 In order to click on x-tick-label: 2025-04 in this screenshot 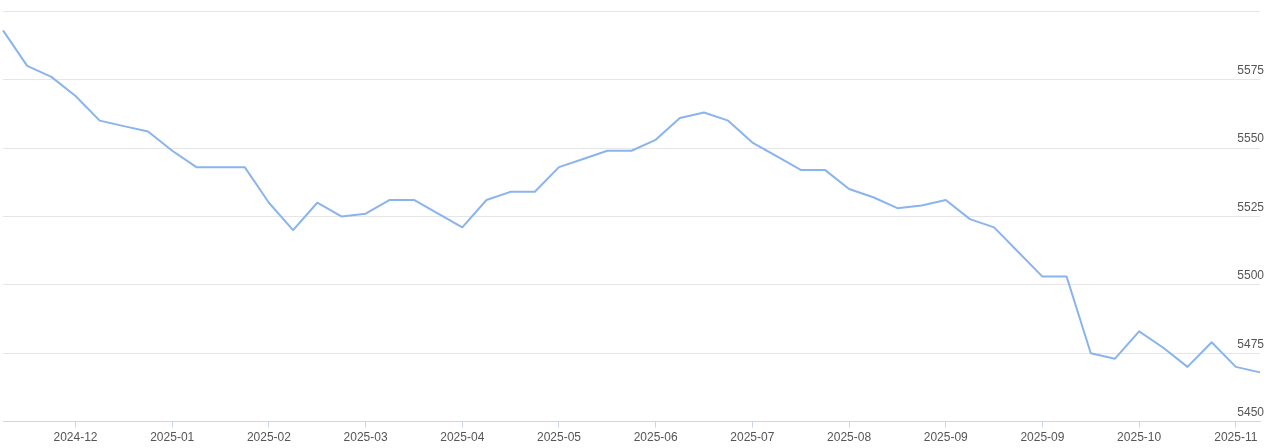, I will do `click(462, 437)`.